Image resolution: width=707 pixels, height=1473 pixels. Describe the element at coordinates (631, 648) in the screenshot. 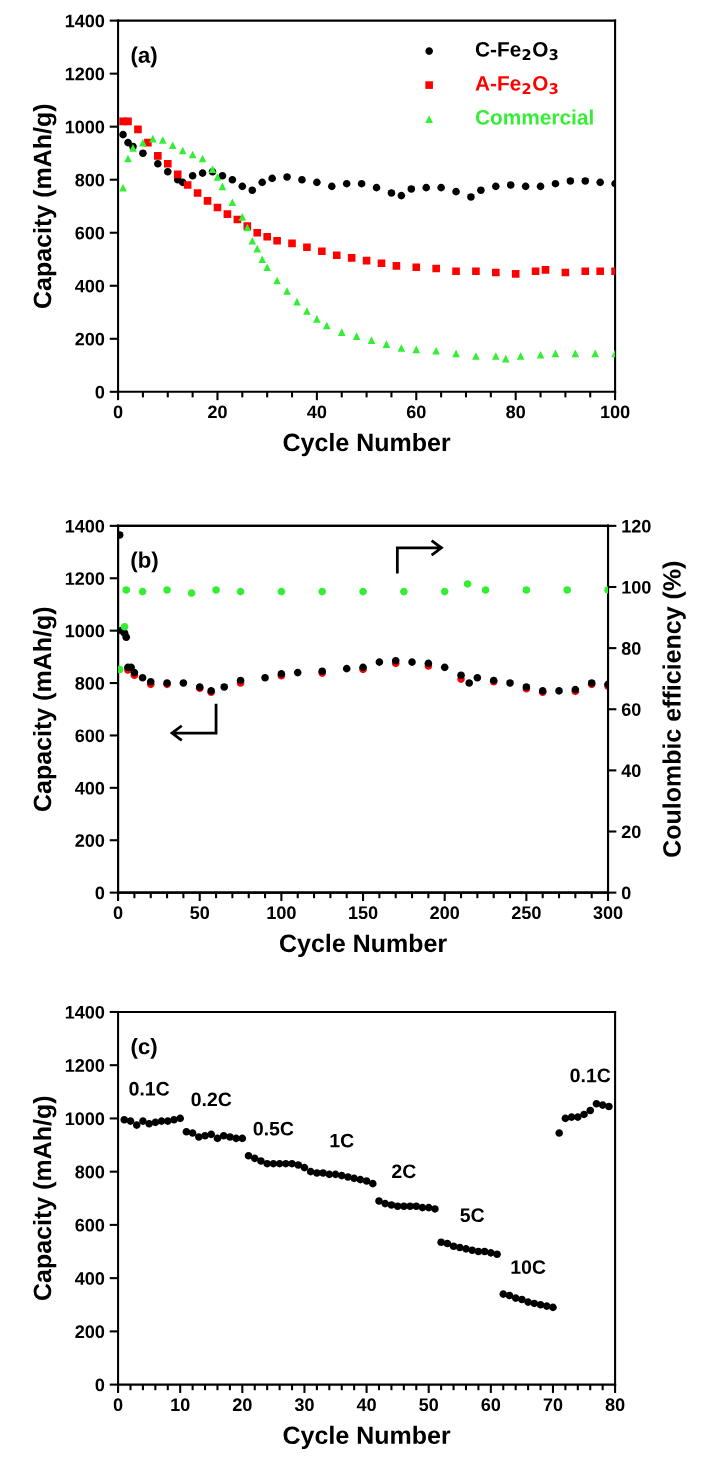

I see `y2-tick-label: 80` at that location.